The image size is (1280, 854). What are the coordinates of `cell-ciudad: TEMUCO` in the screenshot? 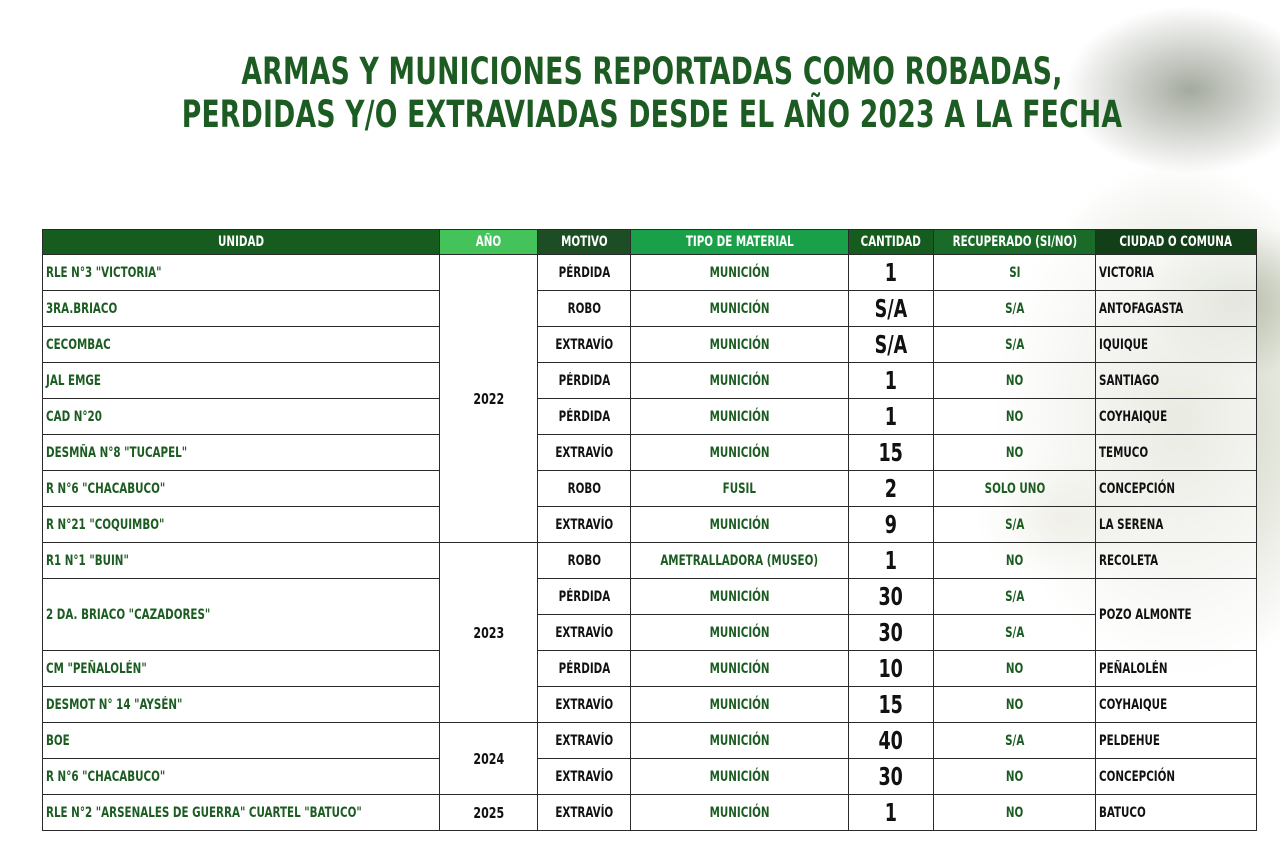 It's located at (1176, 452).